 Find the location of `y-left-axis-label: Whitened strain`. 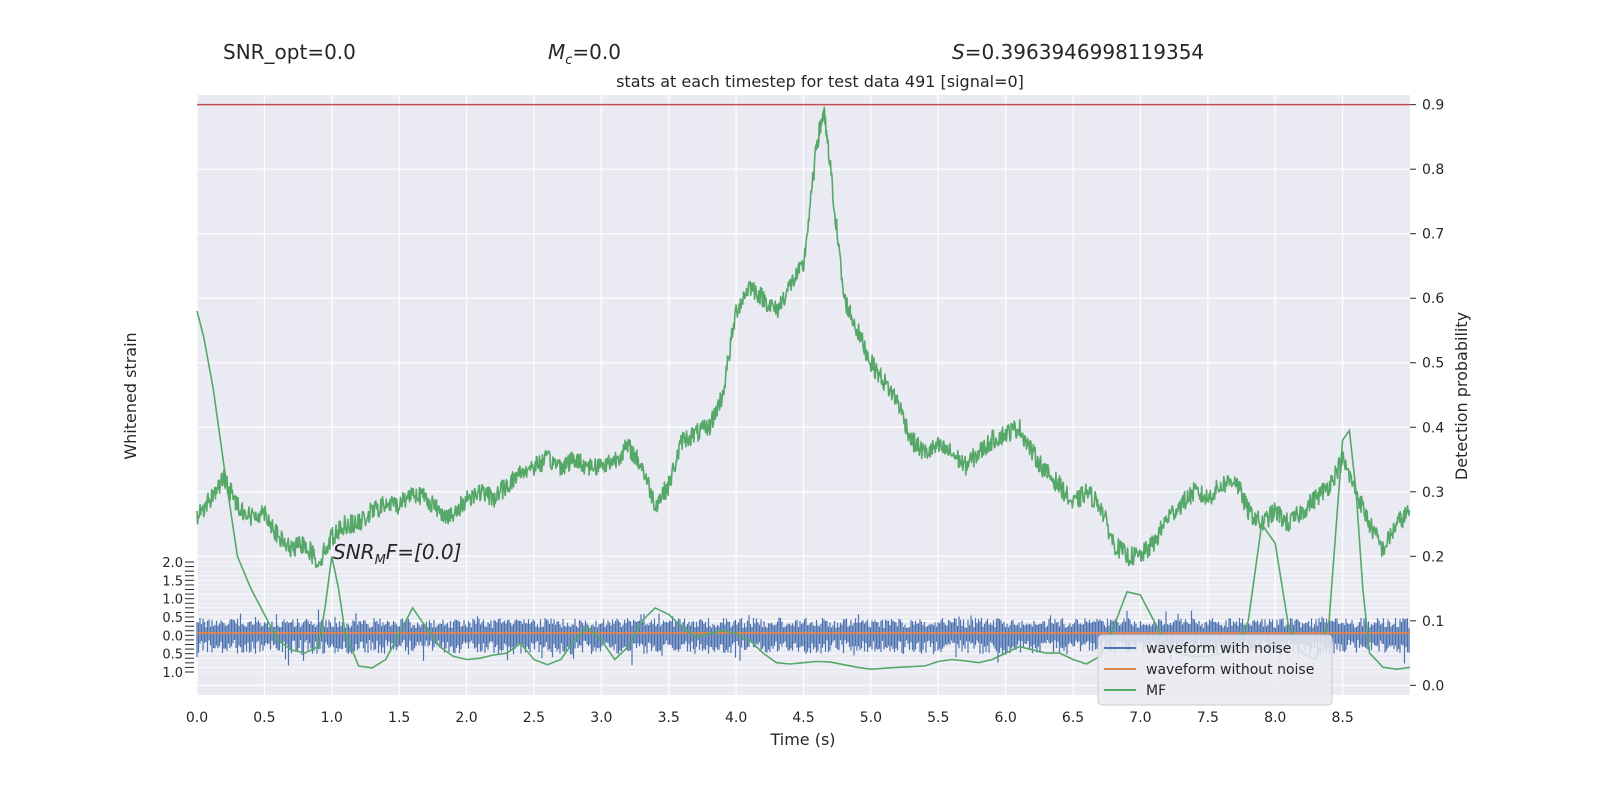

y-left-axis-label: Whitened strain is located at coordinates (130, 395).